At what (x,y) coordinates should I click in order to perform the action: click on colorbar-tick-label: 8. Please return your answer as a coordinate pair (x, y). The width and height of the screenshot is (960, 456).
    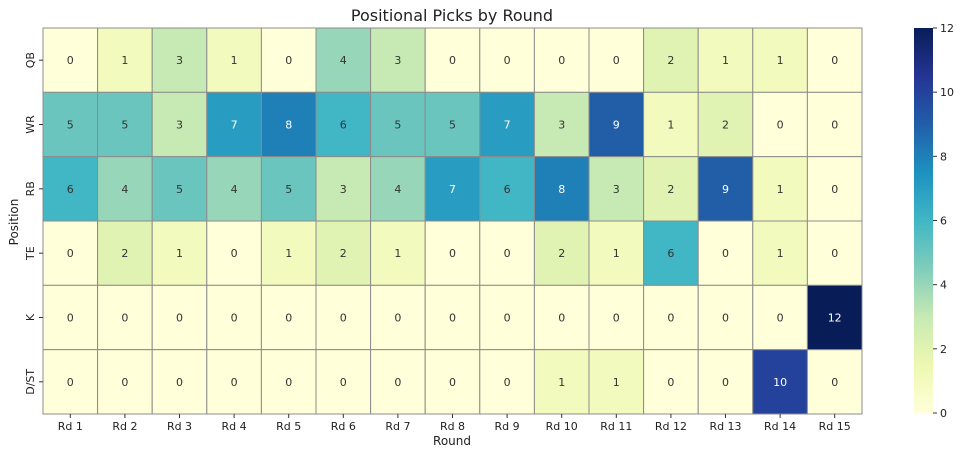
    Looking at the image, I should click on (943, 156).